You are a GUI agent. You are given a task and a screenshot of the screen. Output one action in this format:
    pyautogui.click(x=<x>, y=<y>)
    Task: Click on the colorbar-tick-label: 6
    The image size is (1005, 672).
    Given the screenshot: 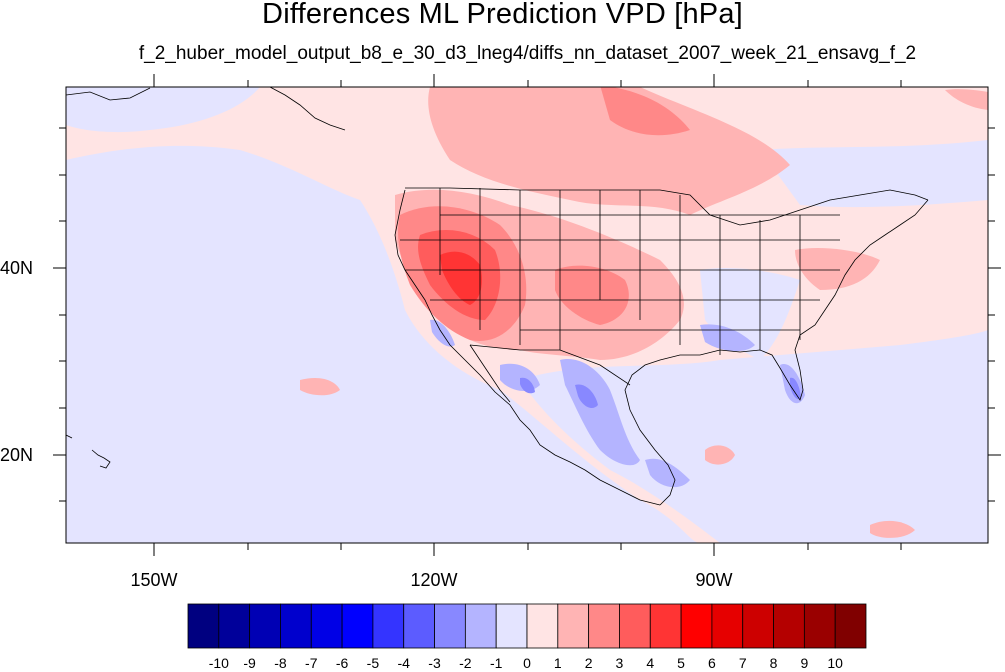 What is the action you would take?
    pyautogui.click(x=712, y=663)
    